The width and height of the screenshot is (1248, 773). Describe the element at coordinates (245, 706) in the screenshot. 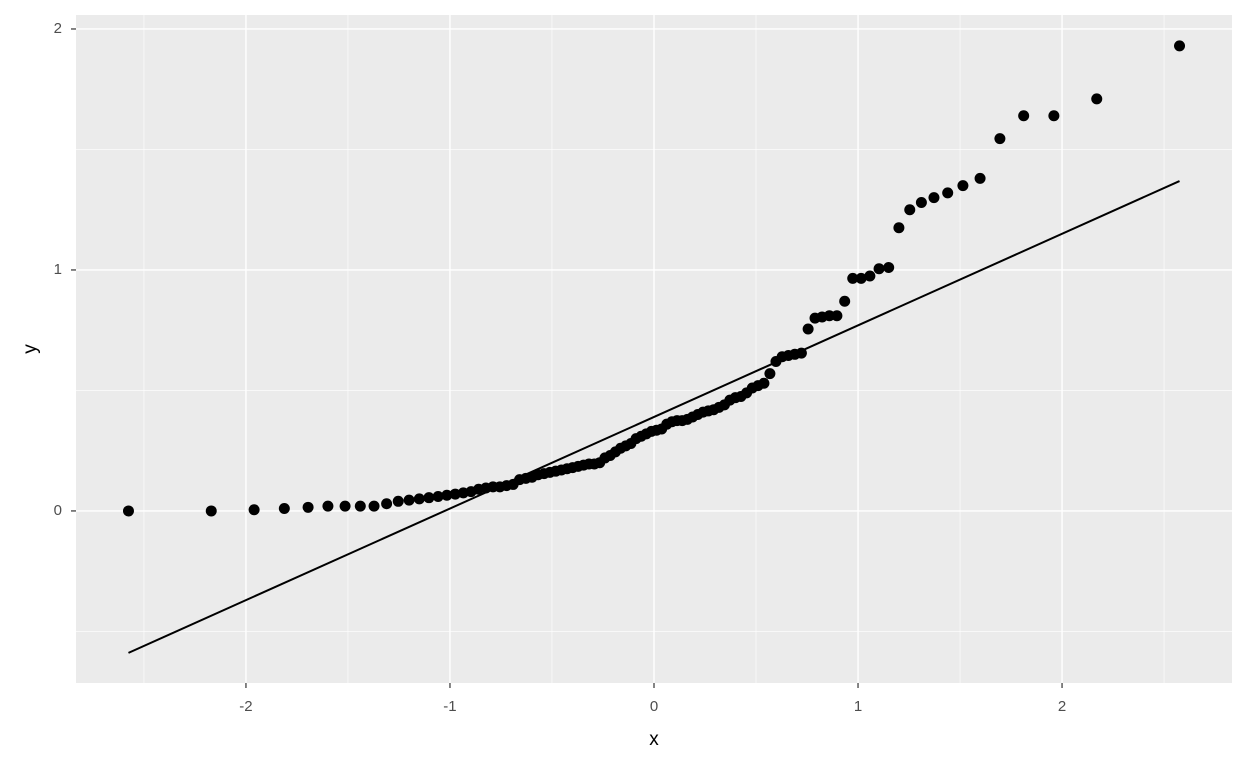

I see `x-tick-label: -2` at that location.